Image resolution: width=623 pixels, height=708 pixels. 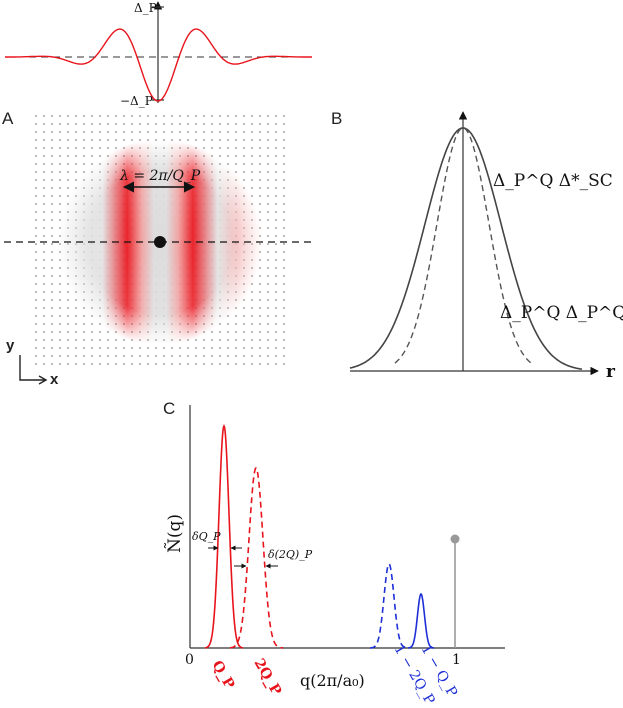 What do you see at coordinates (256, 557) in the screenshot?
I see `peak-2qp` at bounding box center [256, 557].